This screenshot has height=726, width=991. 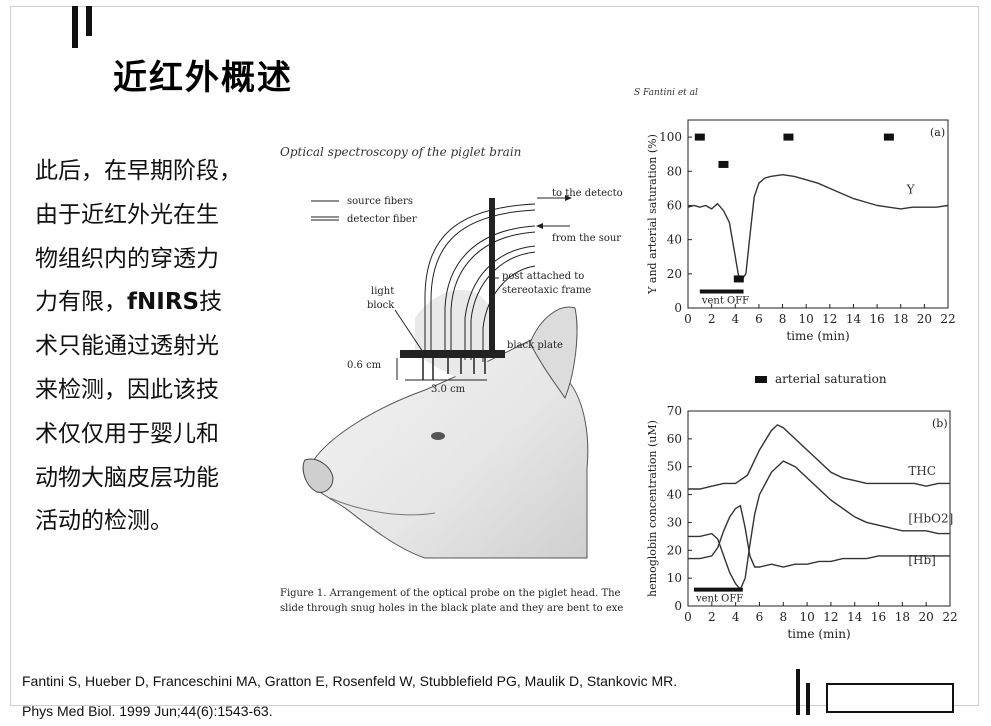 I want to click on piglet-eye, so click(x=438, y=436).